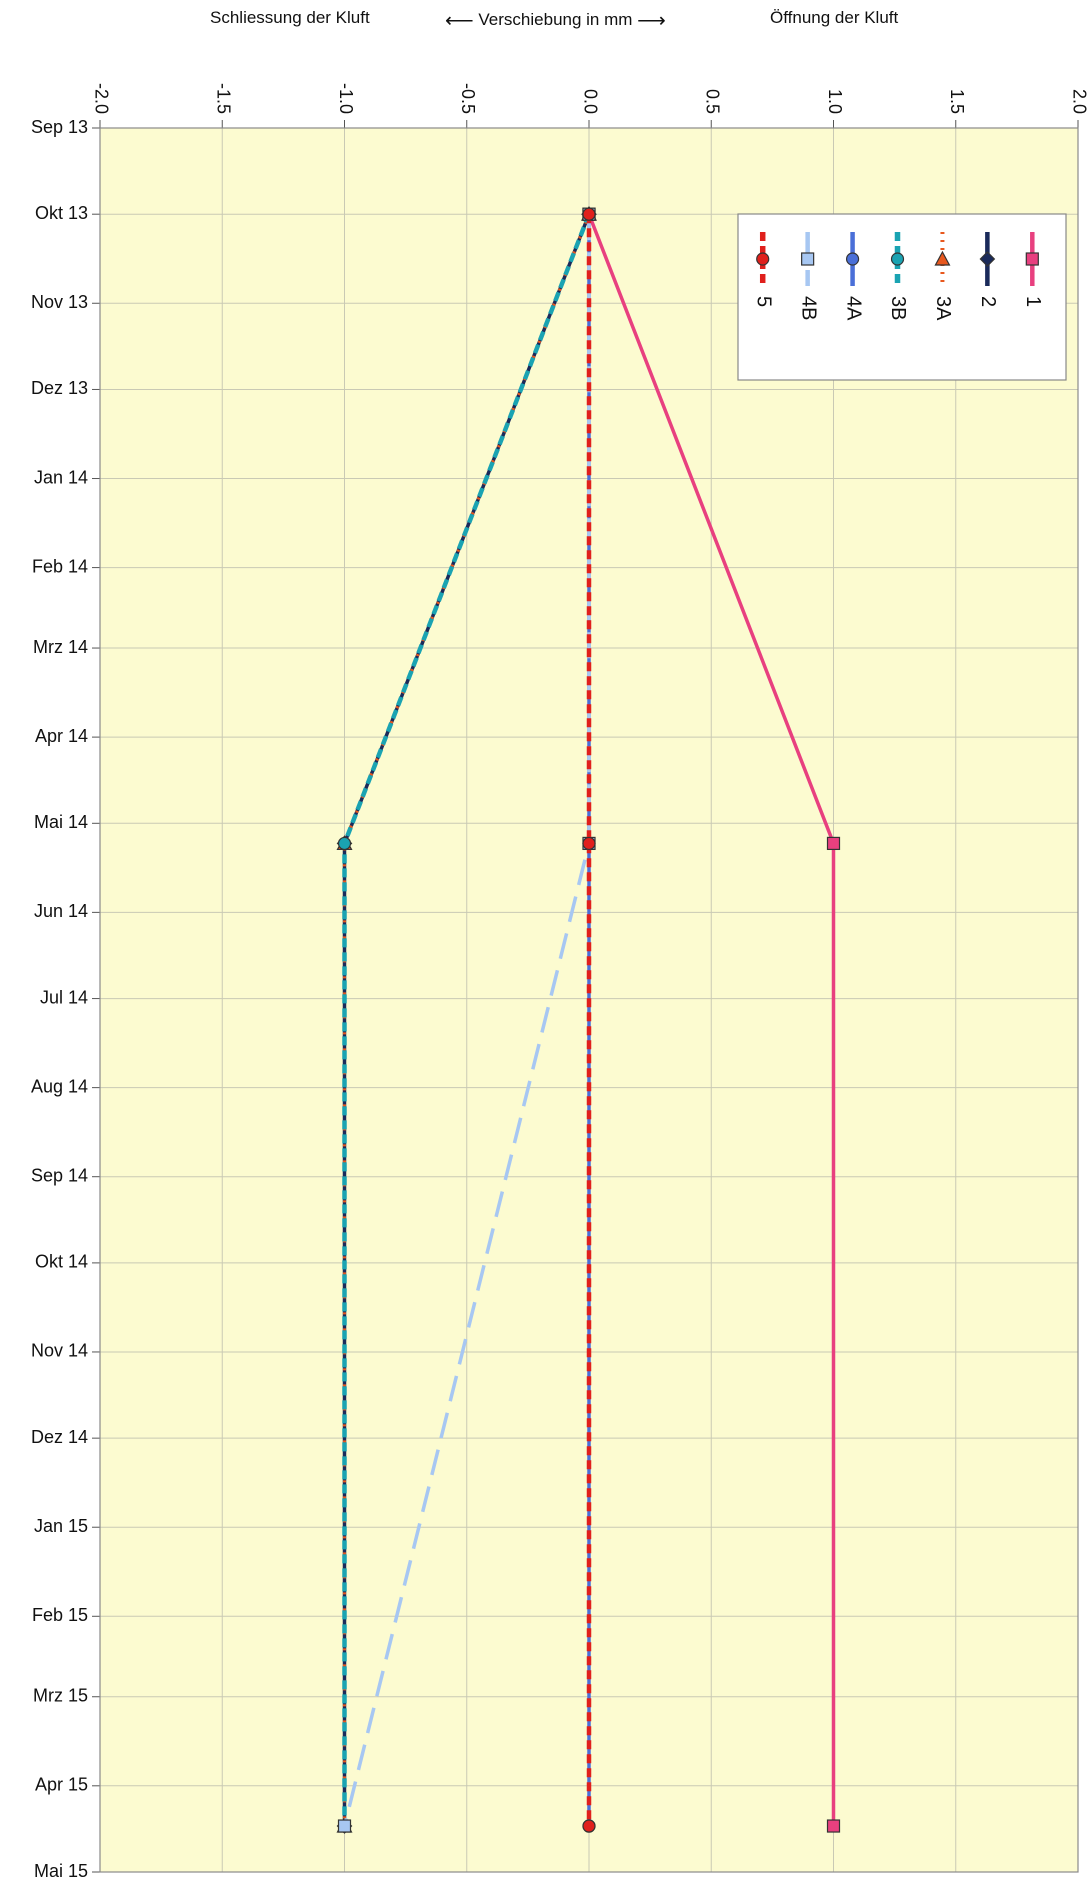 This screenshot has width=1092, height=1887. I want to click on y-tick-label: Aug 14, so click(59, 1086).